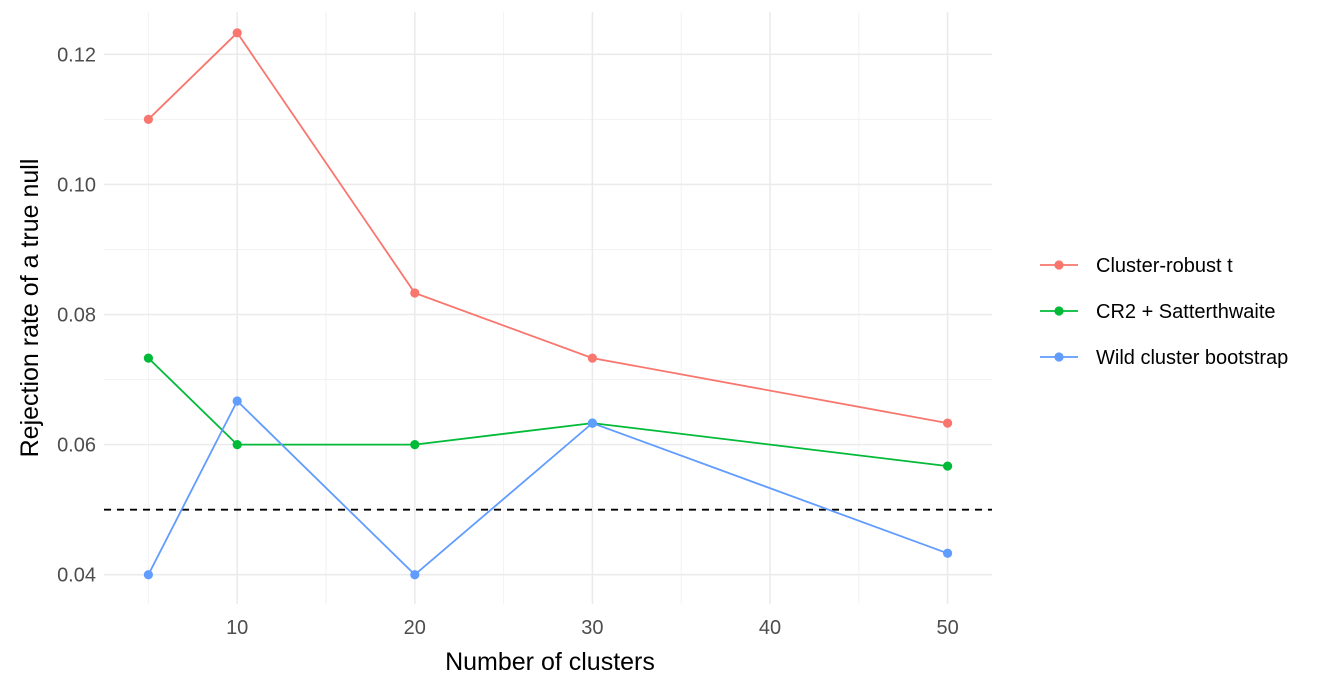 The width and height of the screenshot is (1344, 691). I want to click on x-tick-label: 50, so click(947, 628).